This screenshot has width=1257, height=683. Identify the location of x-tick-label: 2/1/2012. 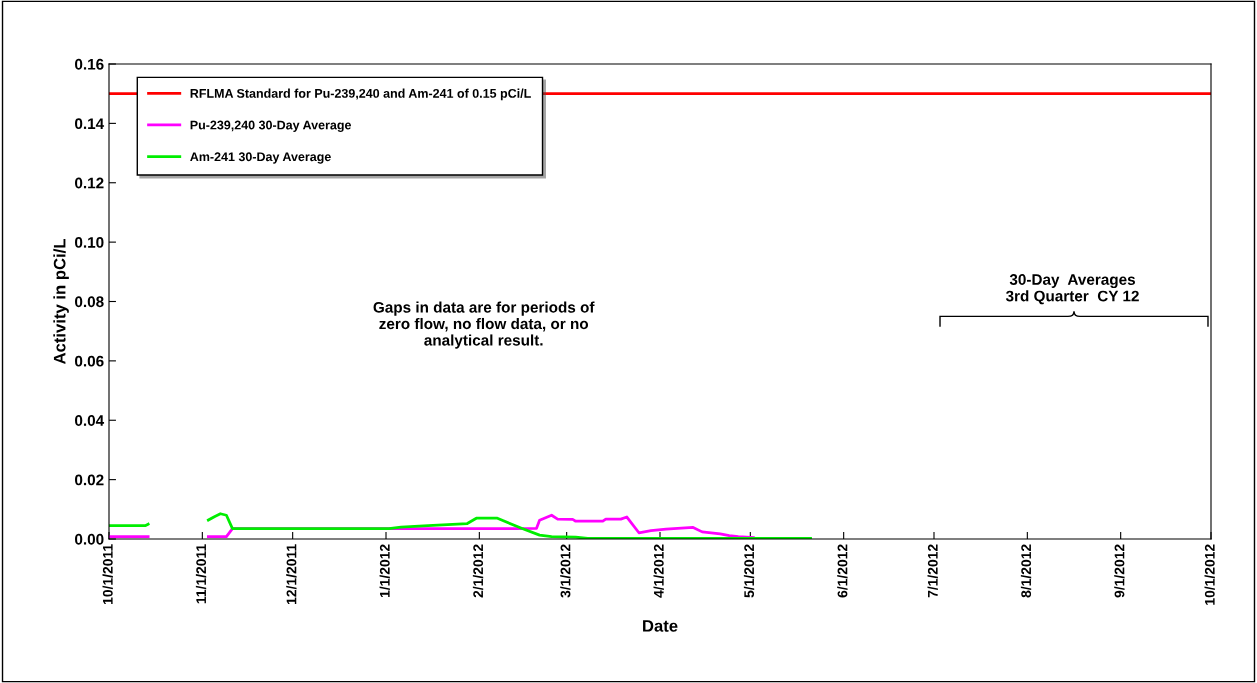
(478, 571).